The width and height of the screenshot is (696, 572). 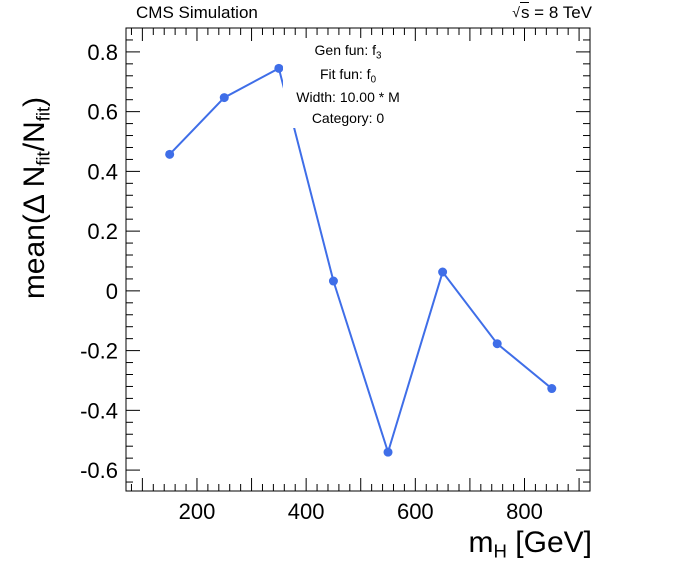 What do you see at coordinates (34, 136) in the screenshot?
I see `y-label-mid: /N` at bounding box center [34, 136].